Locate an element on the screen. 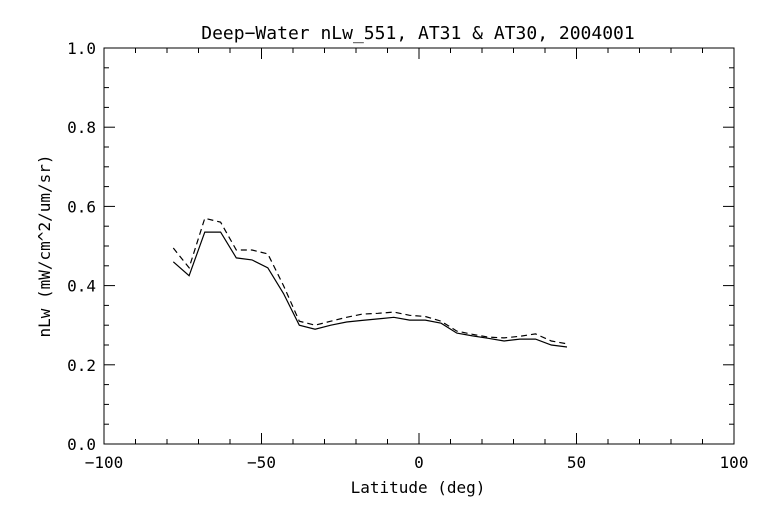 The width and height of the screenshot is (768, 512). series-line-dashed is located at coordinates (370, 281).